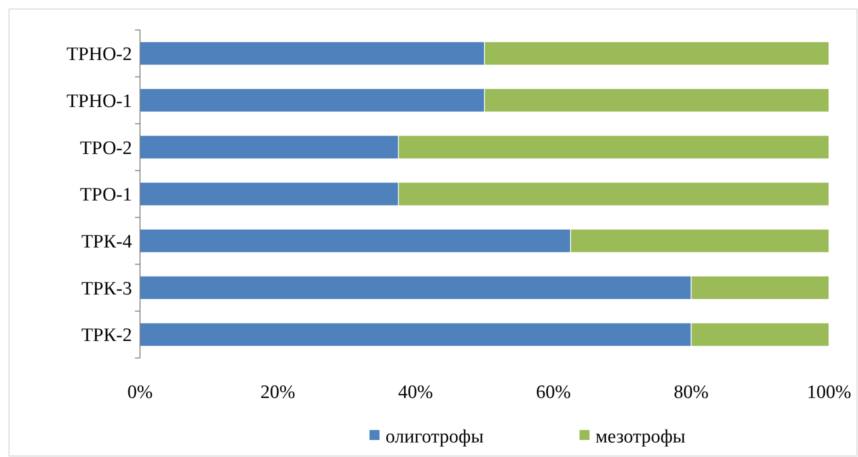 Image resolution: width=858 pixels, height=457 pixels. What do you see at coordinates (106, 242) in the screenshot?
I see `y-tick-label: ТРК-4` at bounding box center [106, 242].